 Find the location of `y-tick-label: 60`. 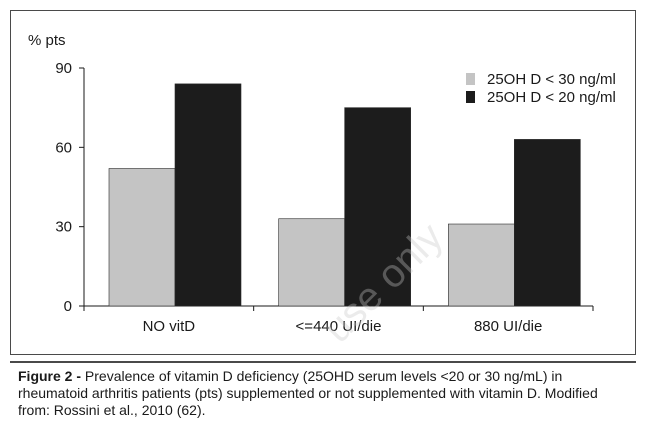

y-tick-label: 60 is located at coordinates (63, 147).